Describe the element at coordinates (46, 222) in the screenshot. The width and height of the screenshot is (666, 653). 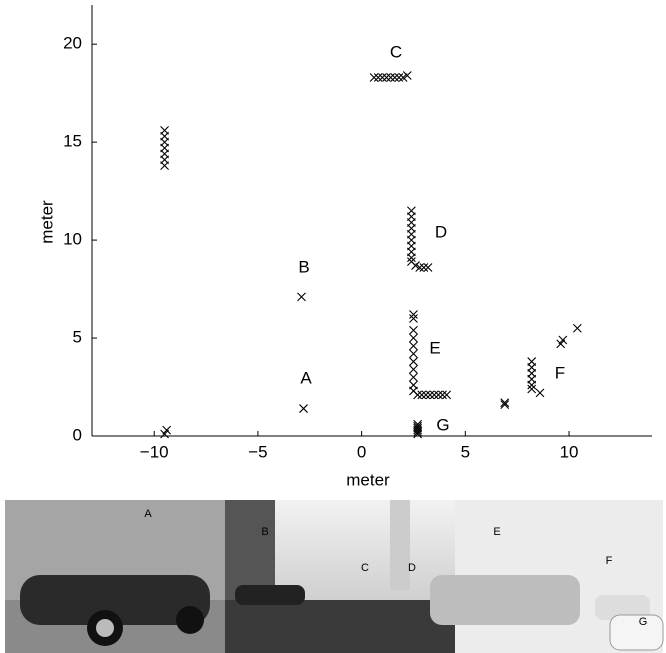
I see `y-axis-label: meter` at that location.